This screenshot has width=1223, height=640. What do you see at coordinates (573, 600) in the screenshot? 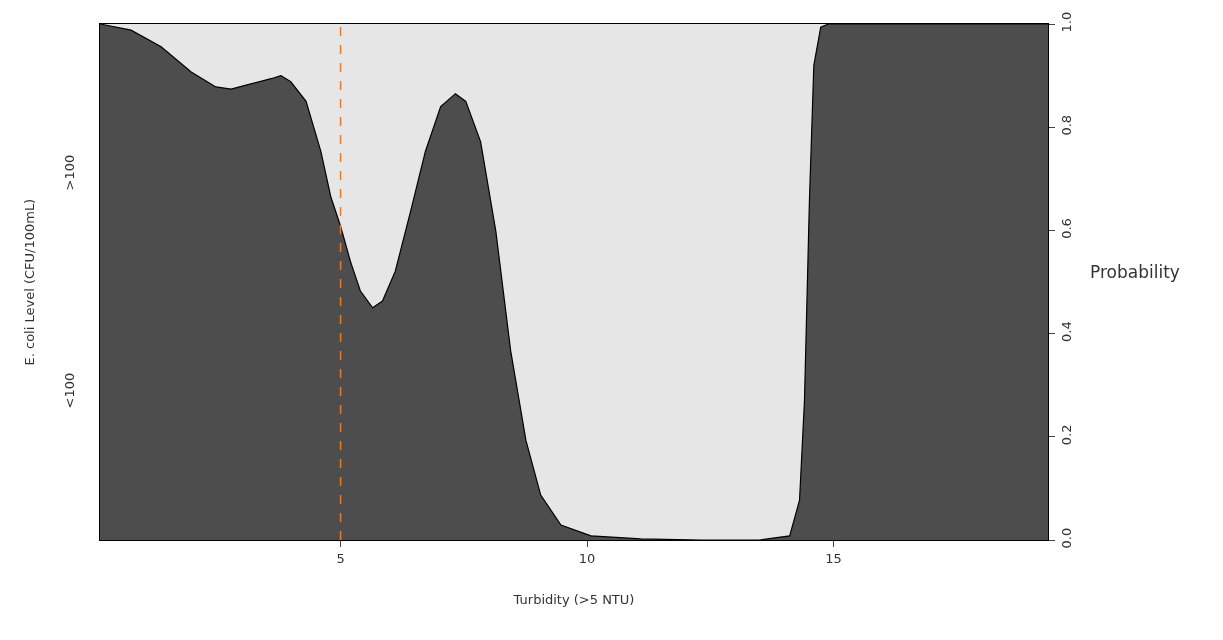
I see `x-axis-title: Turbidity (>5 NTU)` at bounding box center [573, 600].